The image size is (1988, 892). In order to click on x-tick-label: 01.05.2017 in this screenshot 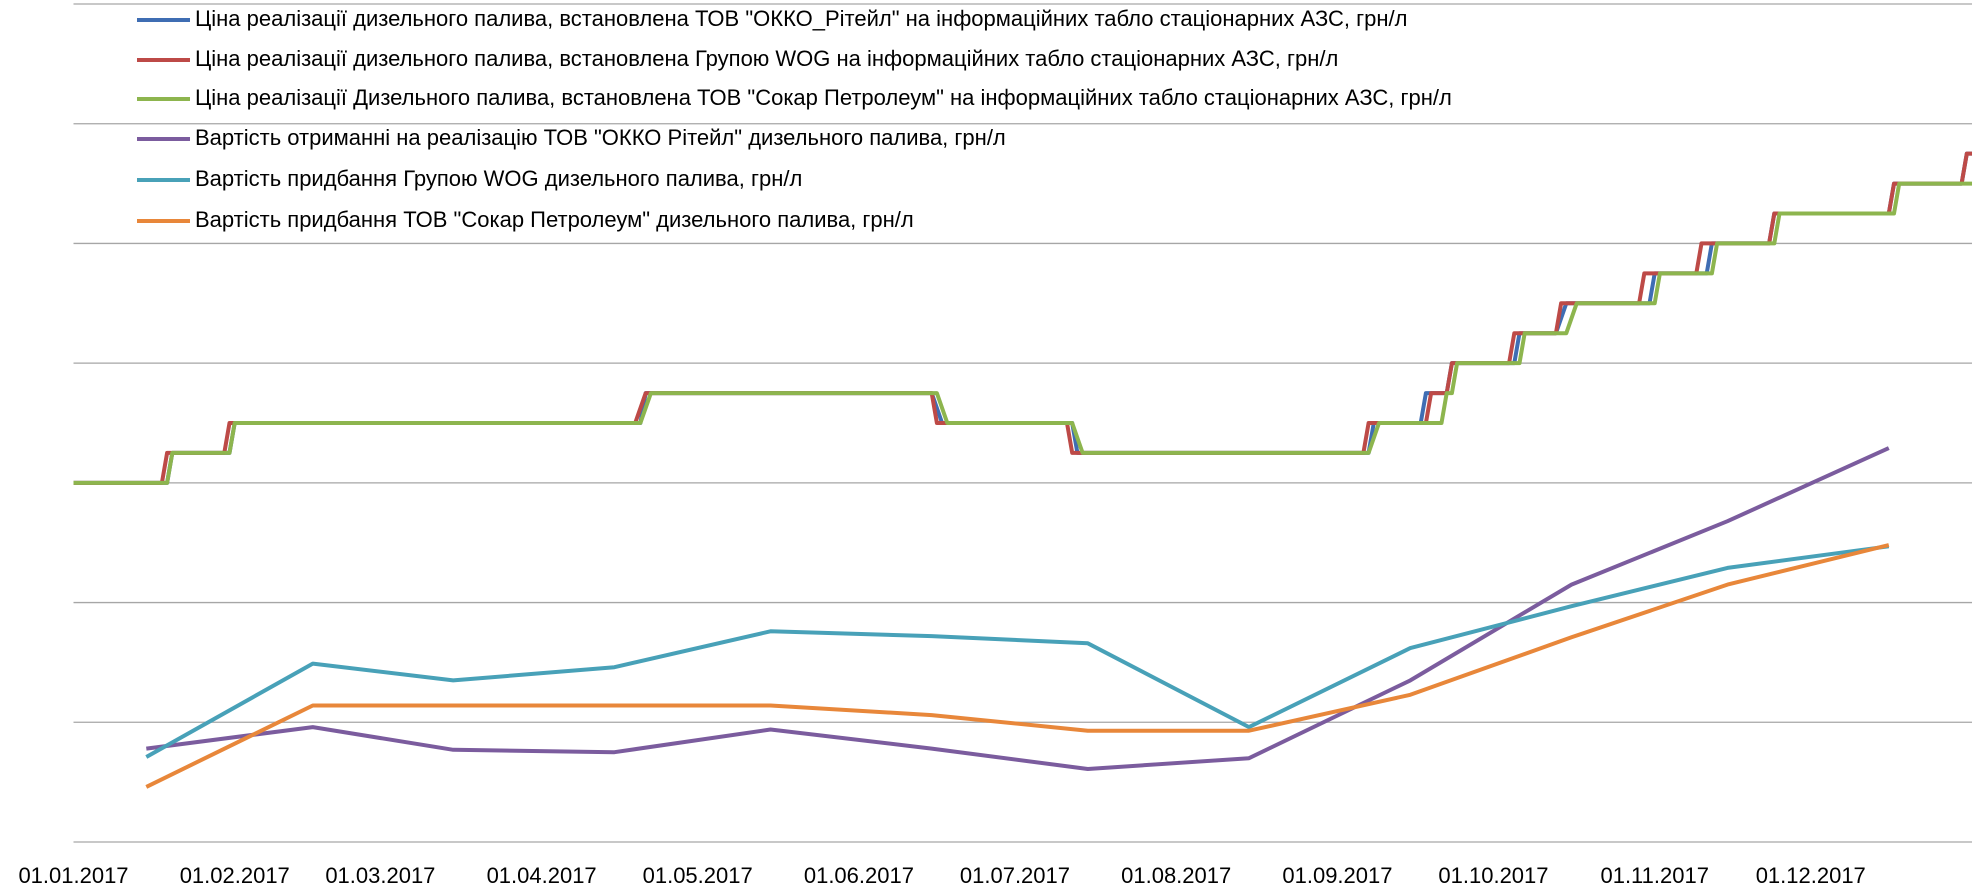, I will do `click(698, 875)`.